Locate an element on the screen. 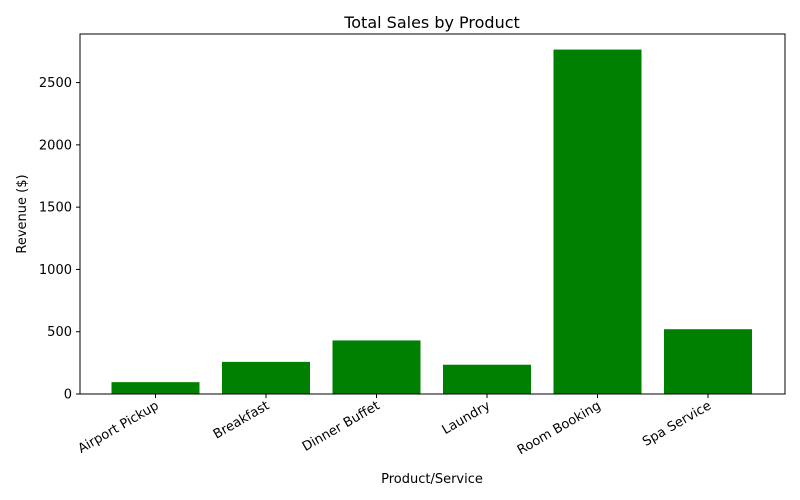  y-tick-label: 2500 is located at coordinates (55, 83).